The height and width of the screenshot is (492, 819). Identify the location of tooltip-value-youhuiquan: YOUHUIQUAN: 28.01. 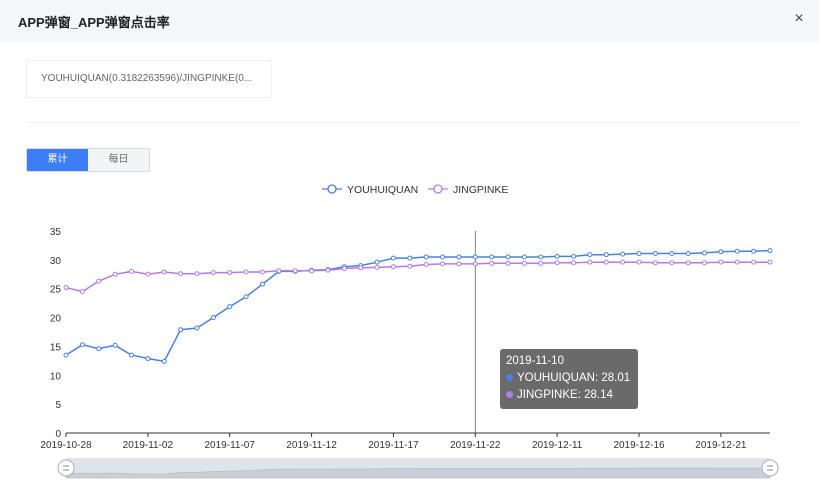
(574, 378).